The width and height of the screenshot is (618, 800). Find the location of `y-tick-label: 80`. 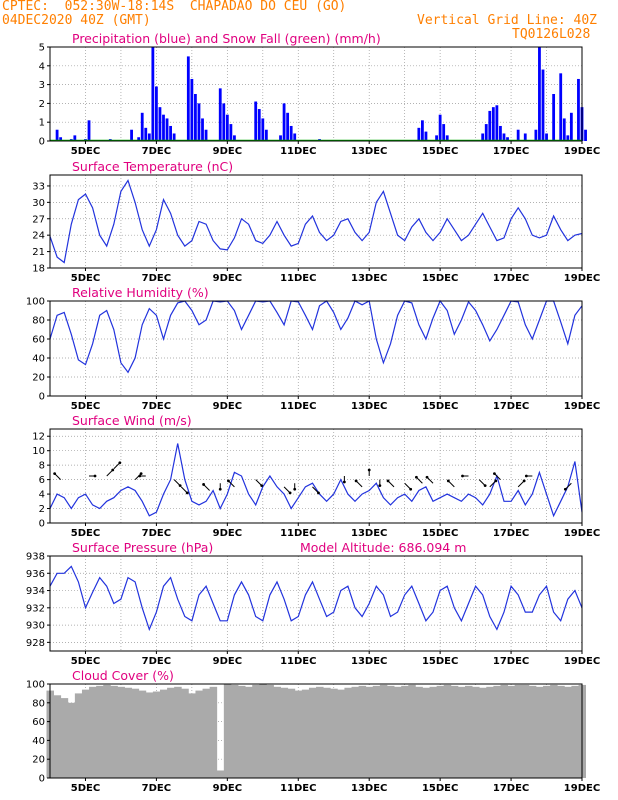

y-tick-label: 80 is located at coordinates (38, 321).